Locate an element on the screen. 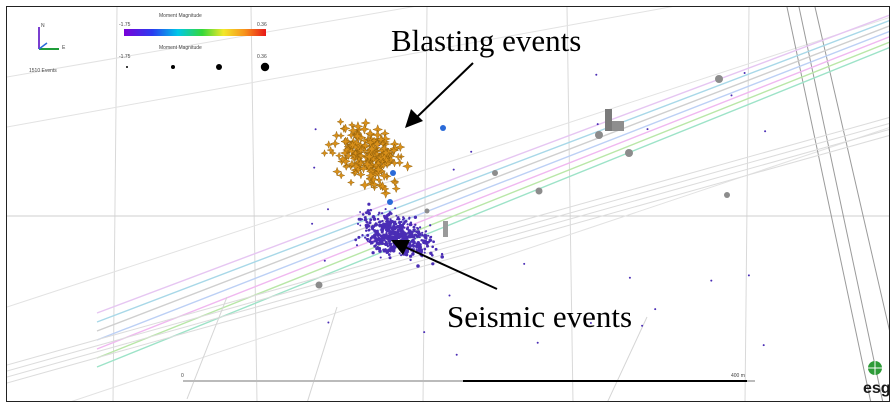 This screenshot has width=896, height=408. scale-bar: 0 400 m is located at coordinates (468, 377).